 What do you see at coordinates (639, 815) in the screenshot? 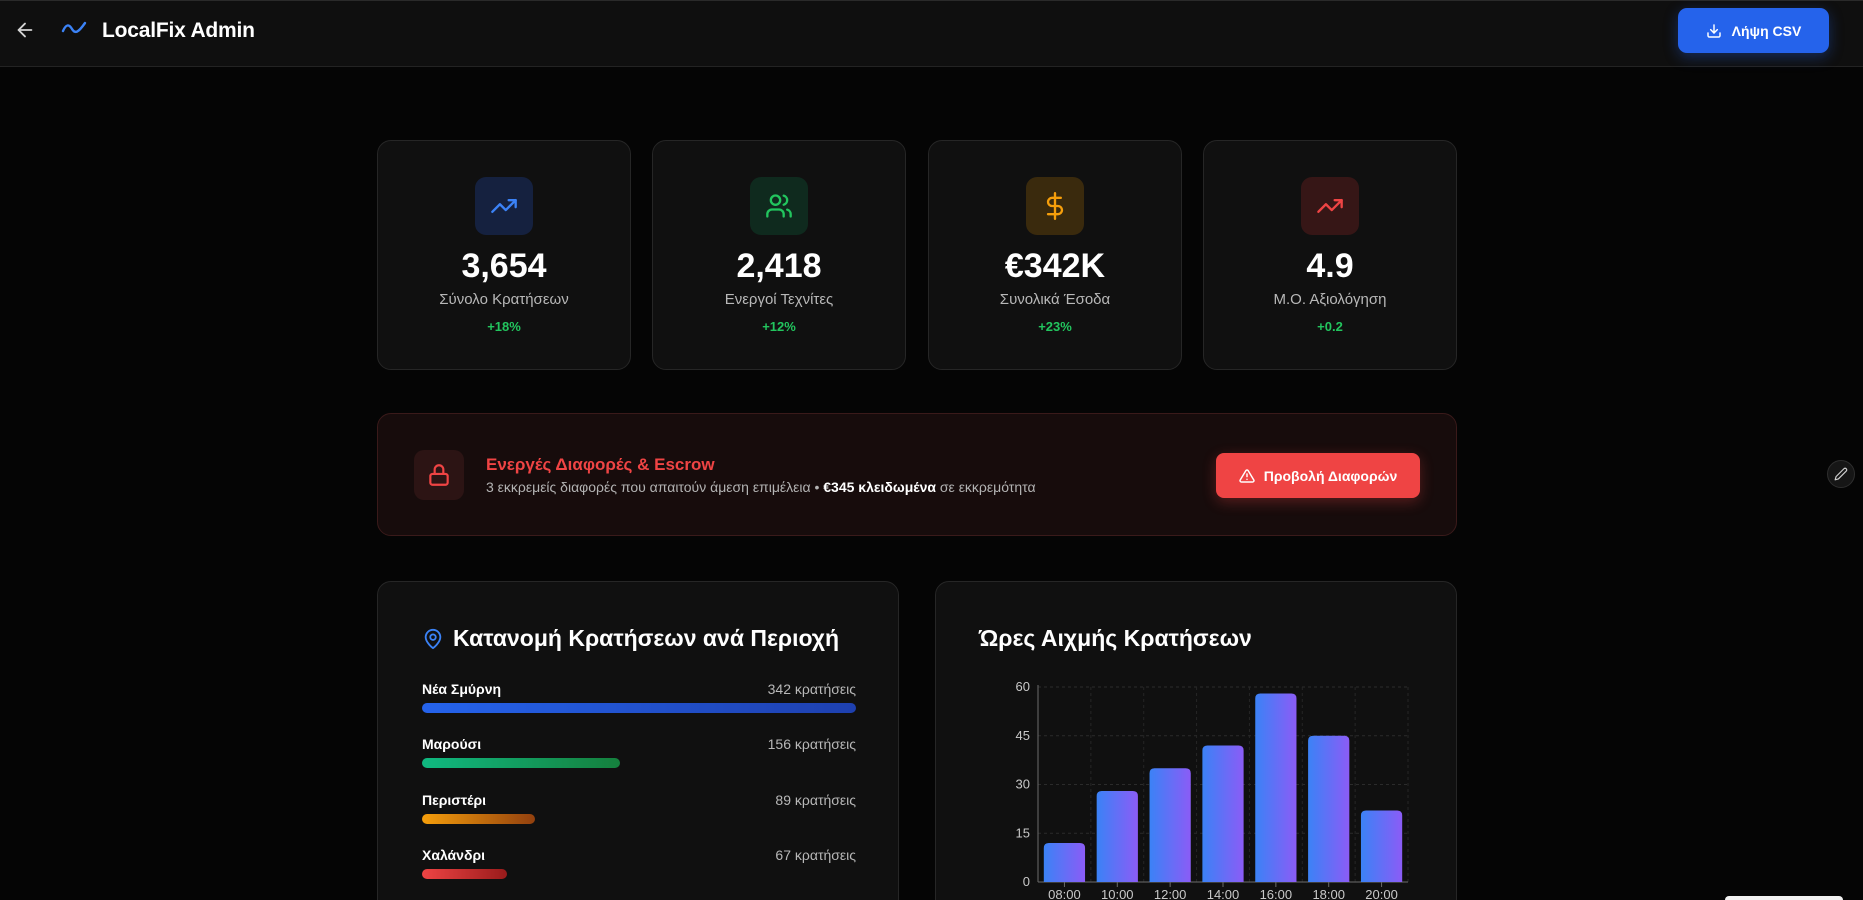
I see `region-row: Περιστέρι 89 κρατήσεις` at bounding box center [639, 815].